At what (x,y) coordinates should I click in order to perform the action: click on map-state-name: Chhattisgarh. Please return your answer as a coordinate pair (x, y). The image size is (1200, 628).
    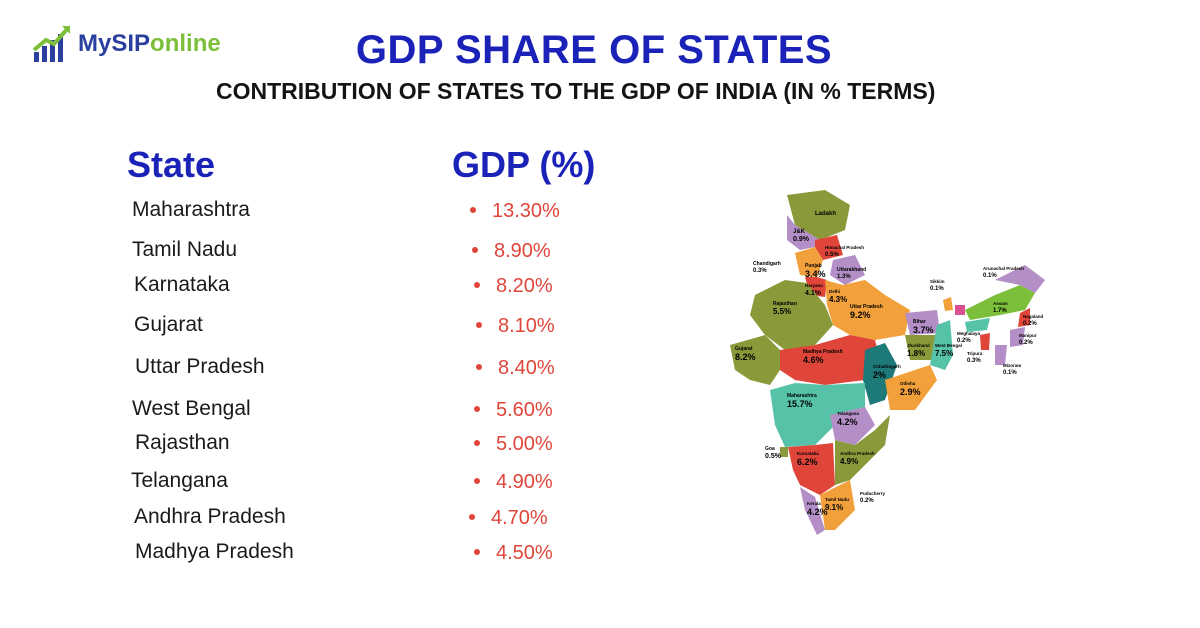
    Looking at the image, I should click on (887, 366).